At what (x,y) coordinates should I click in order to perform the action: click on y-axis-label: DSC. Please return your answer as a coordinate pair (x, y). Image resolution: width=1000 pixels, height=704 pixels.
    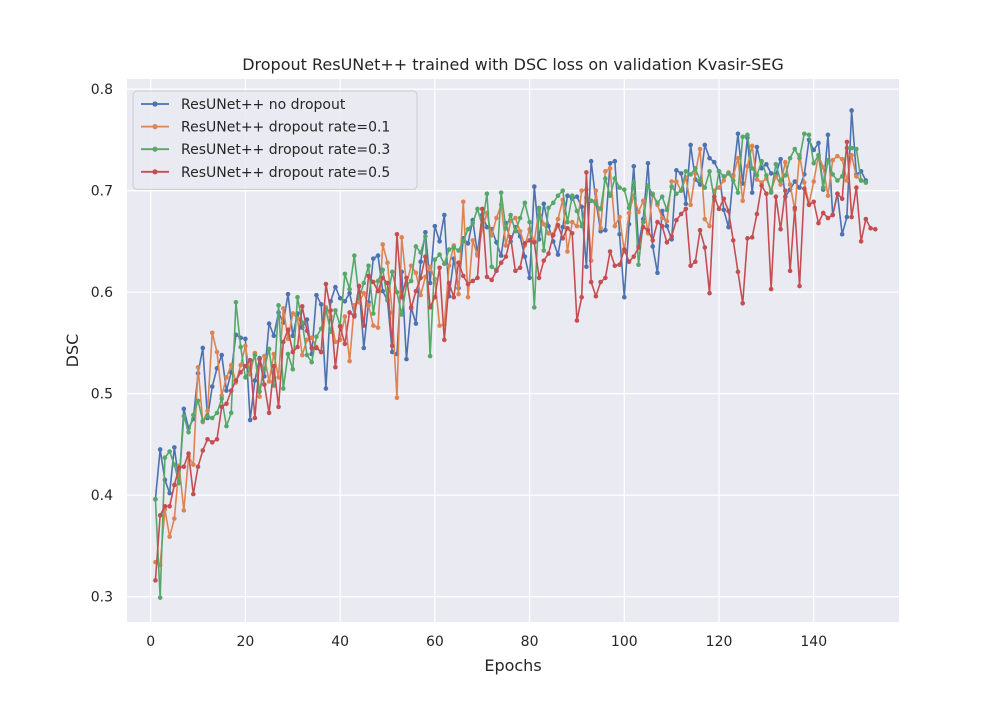
    Looking at the image, I should click on (72, 351).